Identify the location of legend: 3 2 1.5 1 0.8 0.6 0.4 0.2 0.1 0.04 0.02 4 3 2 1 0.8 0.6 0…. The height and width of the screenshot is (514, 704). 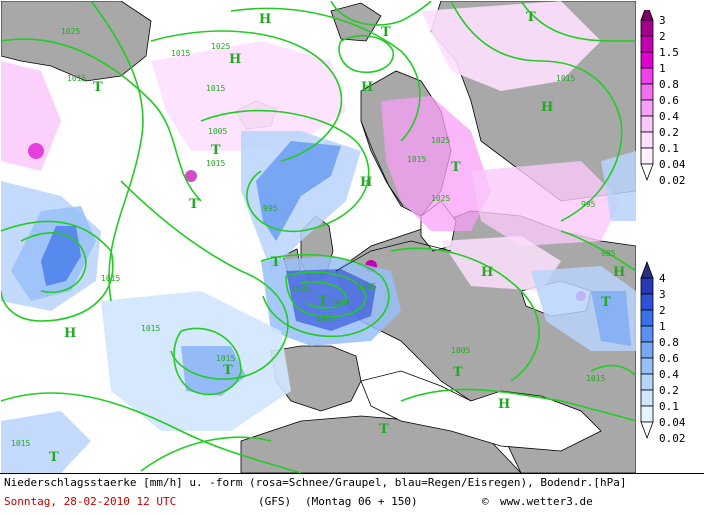
(670, 241).